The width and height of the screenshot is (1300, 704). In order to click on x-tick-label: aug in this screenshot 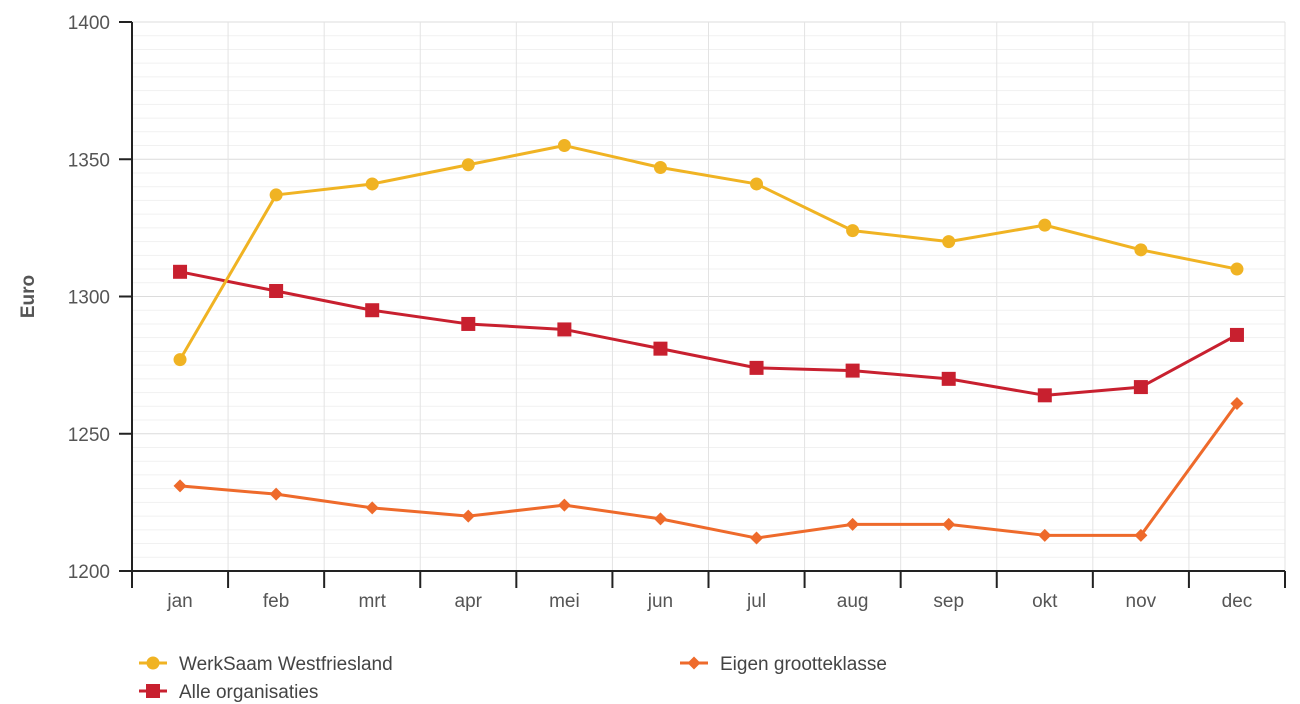, I will do `click(853, 601)`.